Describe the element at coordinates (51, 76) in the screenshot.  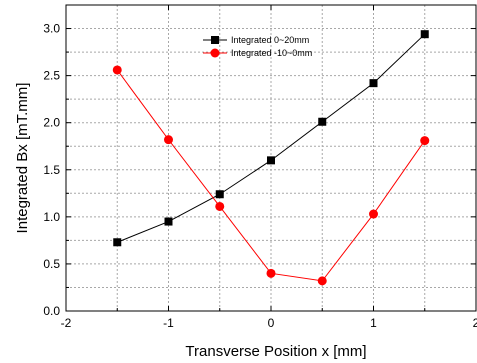
I see `y-tick-label: 2.5` at that location.